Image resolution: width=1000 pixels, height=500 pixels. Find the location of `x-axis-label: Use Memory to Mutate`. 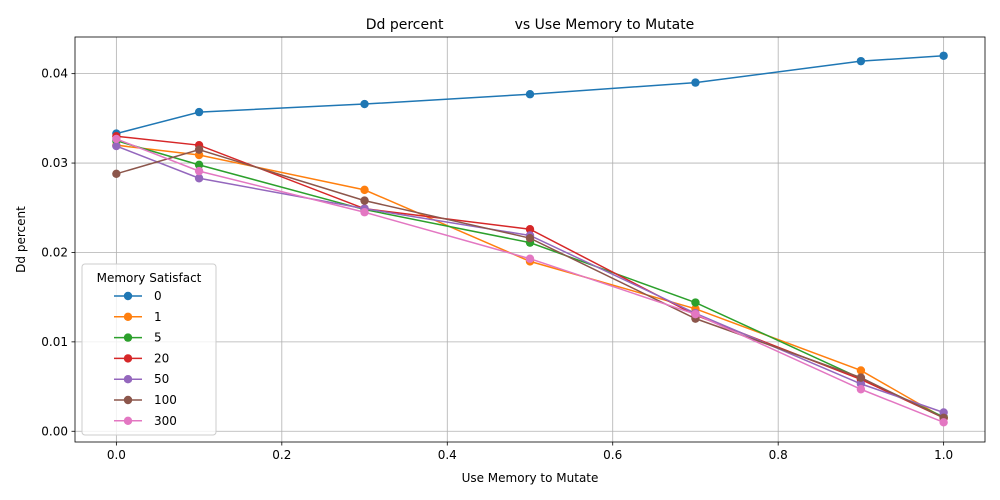

x-axis-label: Use Memory to Mutate is located at coordinates (530, 478).